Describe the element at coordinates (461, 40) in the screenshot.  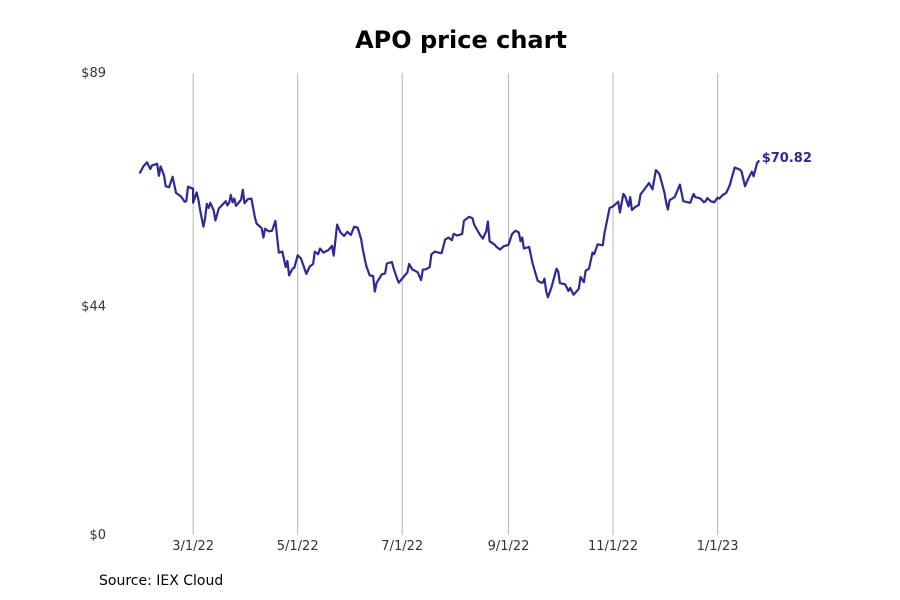
I see `chart-title: APO price chart` at that location.